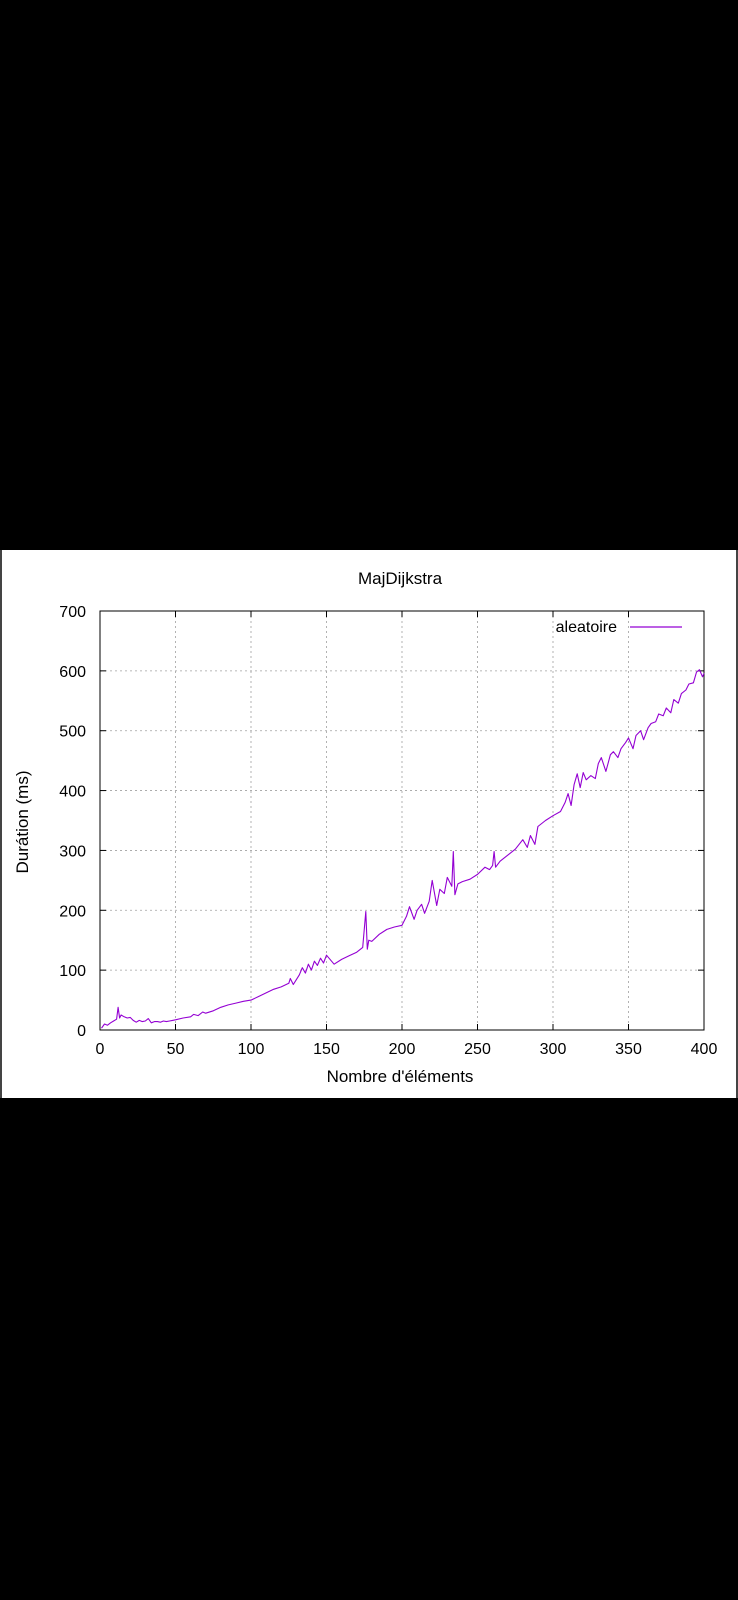  What do you see at coordinates (22, 822) in the screenshot?
I see `y-axis-title: Durátion (ms)` at bounding box center [22, 822].